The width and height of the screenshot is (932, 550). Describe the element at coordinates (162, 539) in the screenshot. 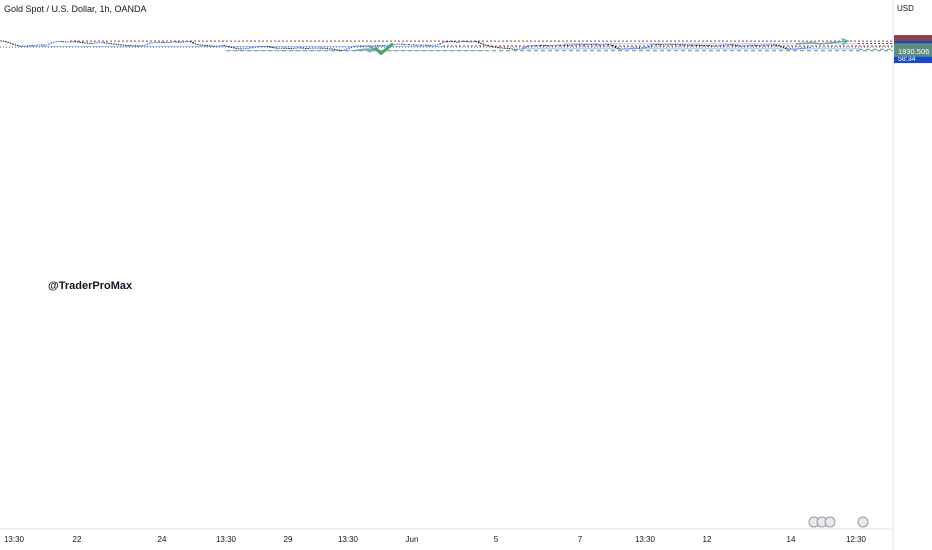

I see `time-tick-label: 24` at that location.